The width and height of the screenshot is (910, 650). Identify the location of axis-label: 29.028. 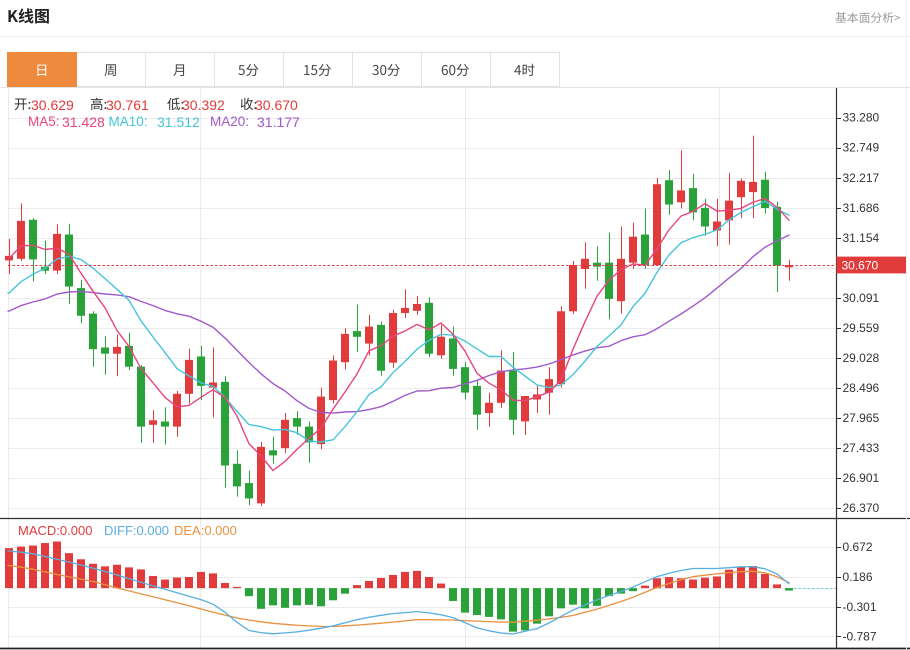
(861, 358).